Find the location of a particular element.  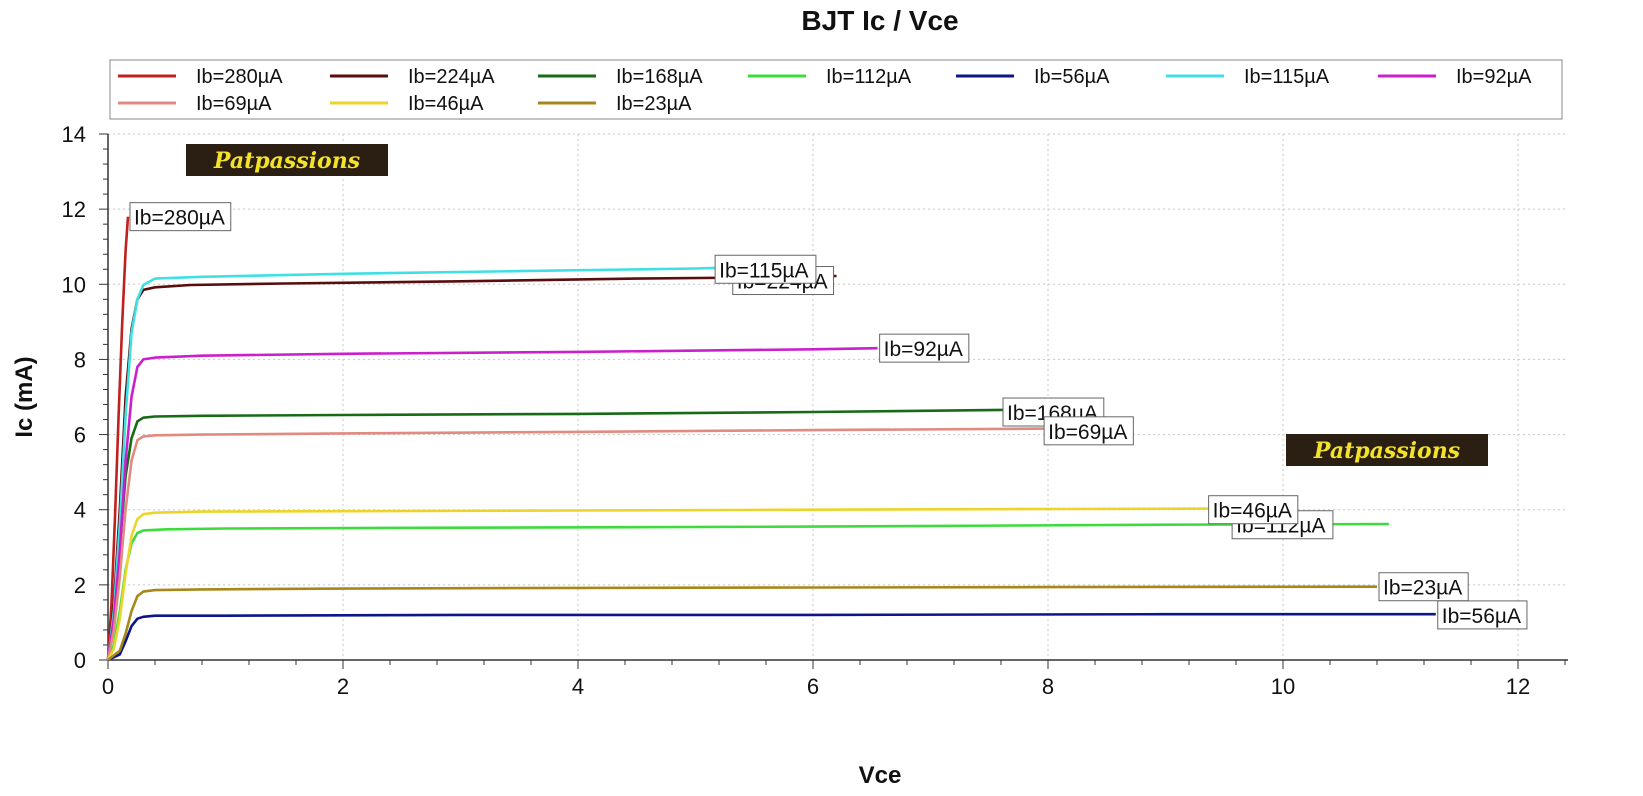

x-tick-label: 8 is located at coordinates (1048, 686).